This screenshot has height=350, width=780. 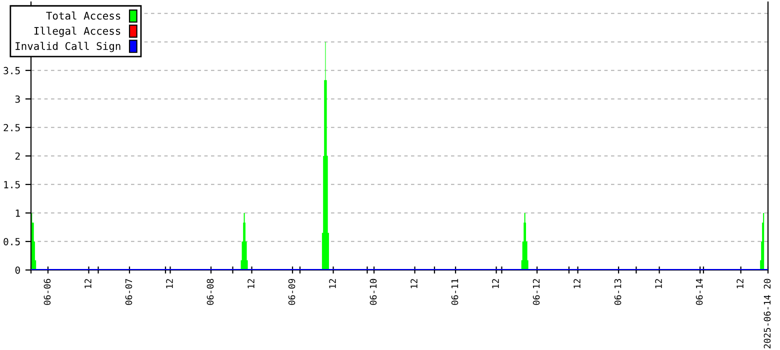 I want to click on x-tick-label: 06-13, so click(x=618, y=292).